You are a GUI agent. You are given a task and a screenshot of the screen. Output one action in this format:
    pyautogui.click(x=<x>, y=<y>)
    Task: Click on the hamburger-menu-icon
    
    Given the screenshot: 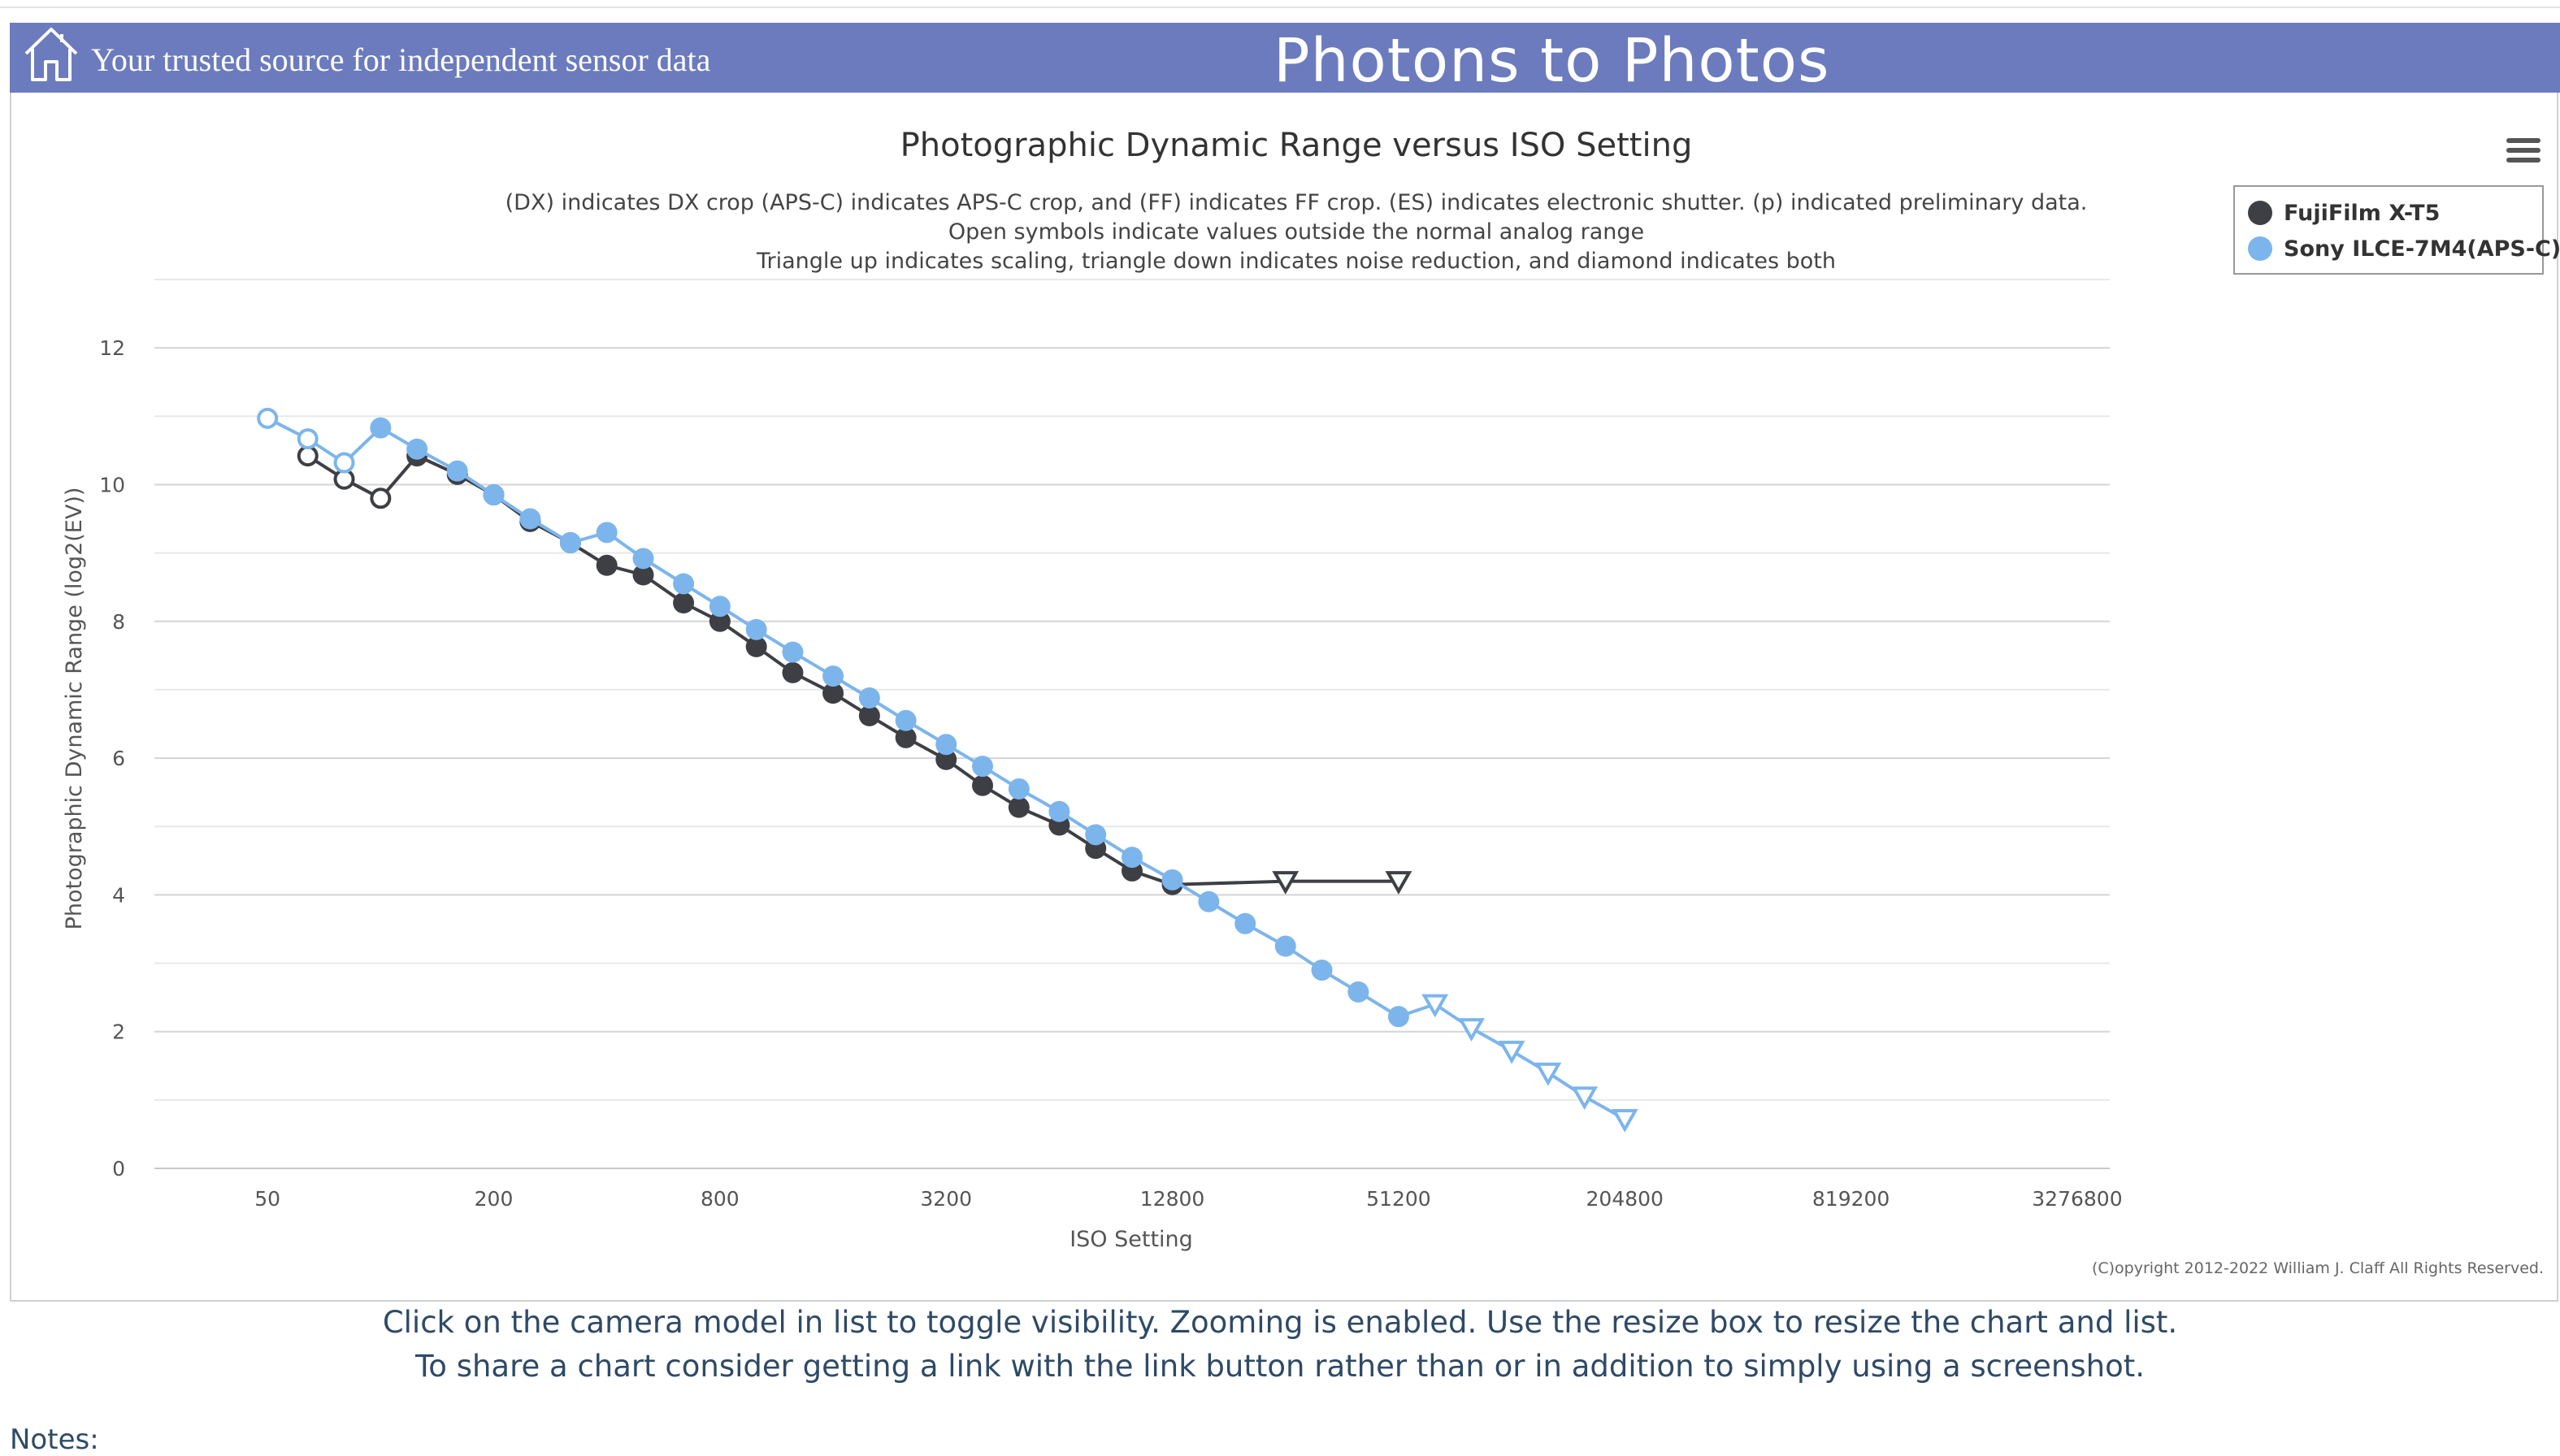 What is the action you would take?
    pyautogui.click(x=2523, y=152)
    